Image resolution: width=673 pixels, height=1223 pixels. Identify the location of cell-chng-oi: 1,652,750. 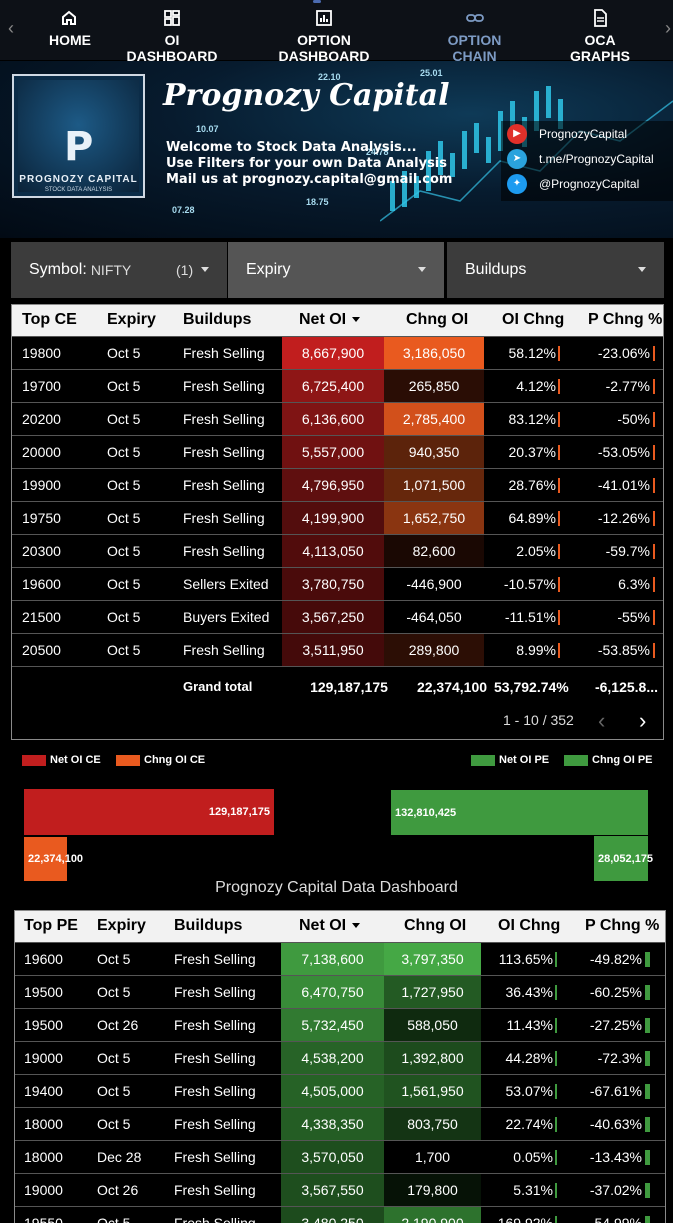
(434, 518).